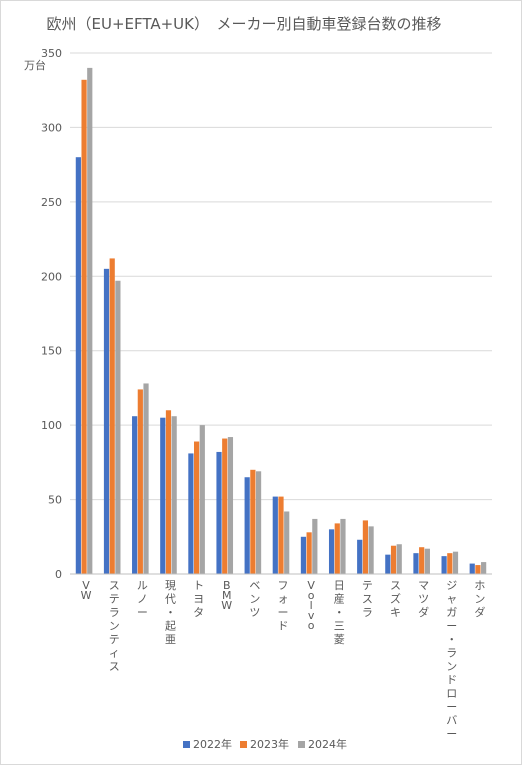  What do you see at coordinates (423, 599) in the screenshot?
I see `x-tick-label: マツダ` at bounding box center [423, 599].